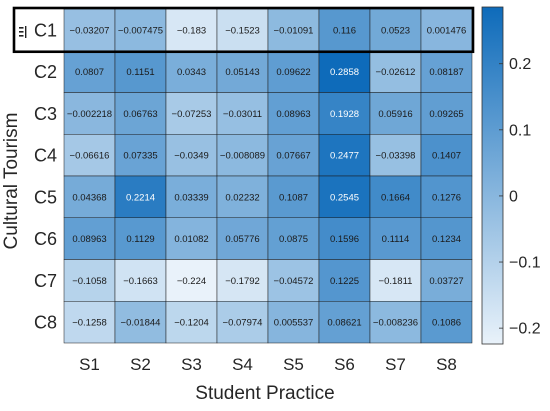 The image size is (550, 411). I want to click on heatmap-cell-c8-s2, so click(140, 322).